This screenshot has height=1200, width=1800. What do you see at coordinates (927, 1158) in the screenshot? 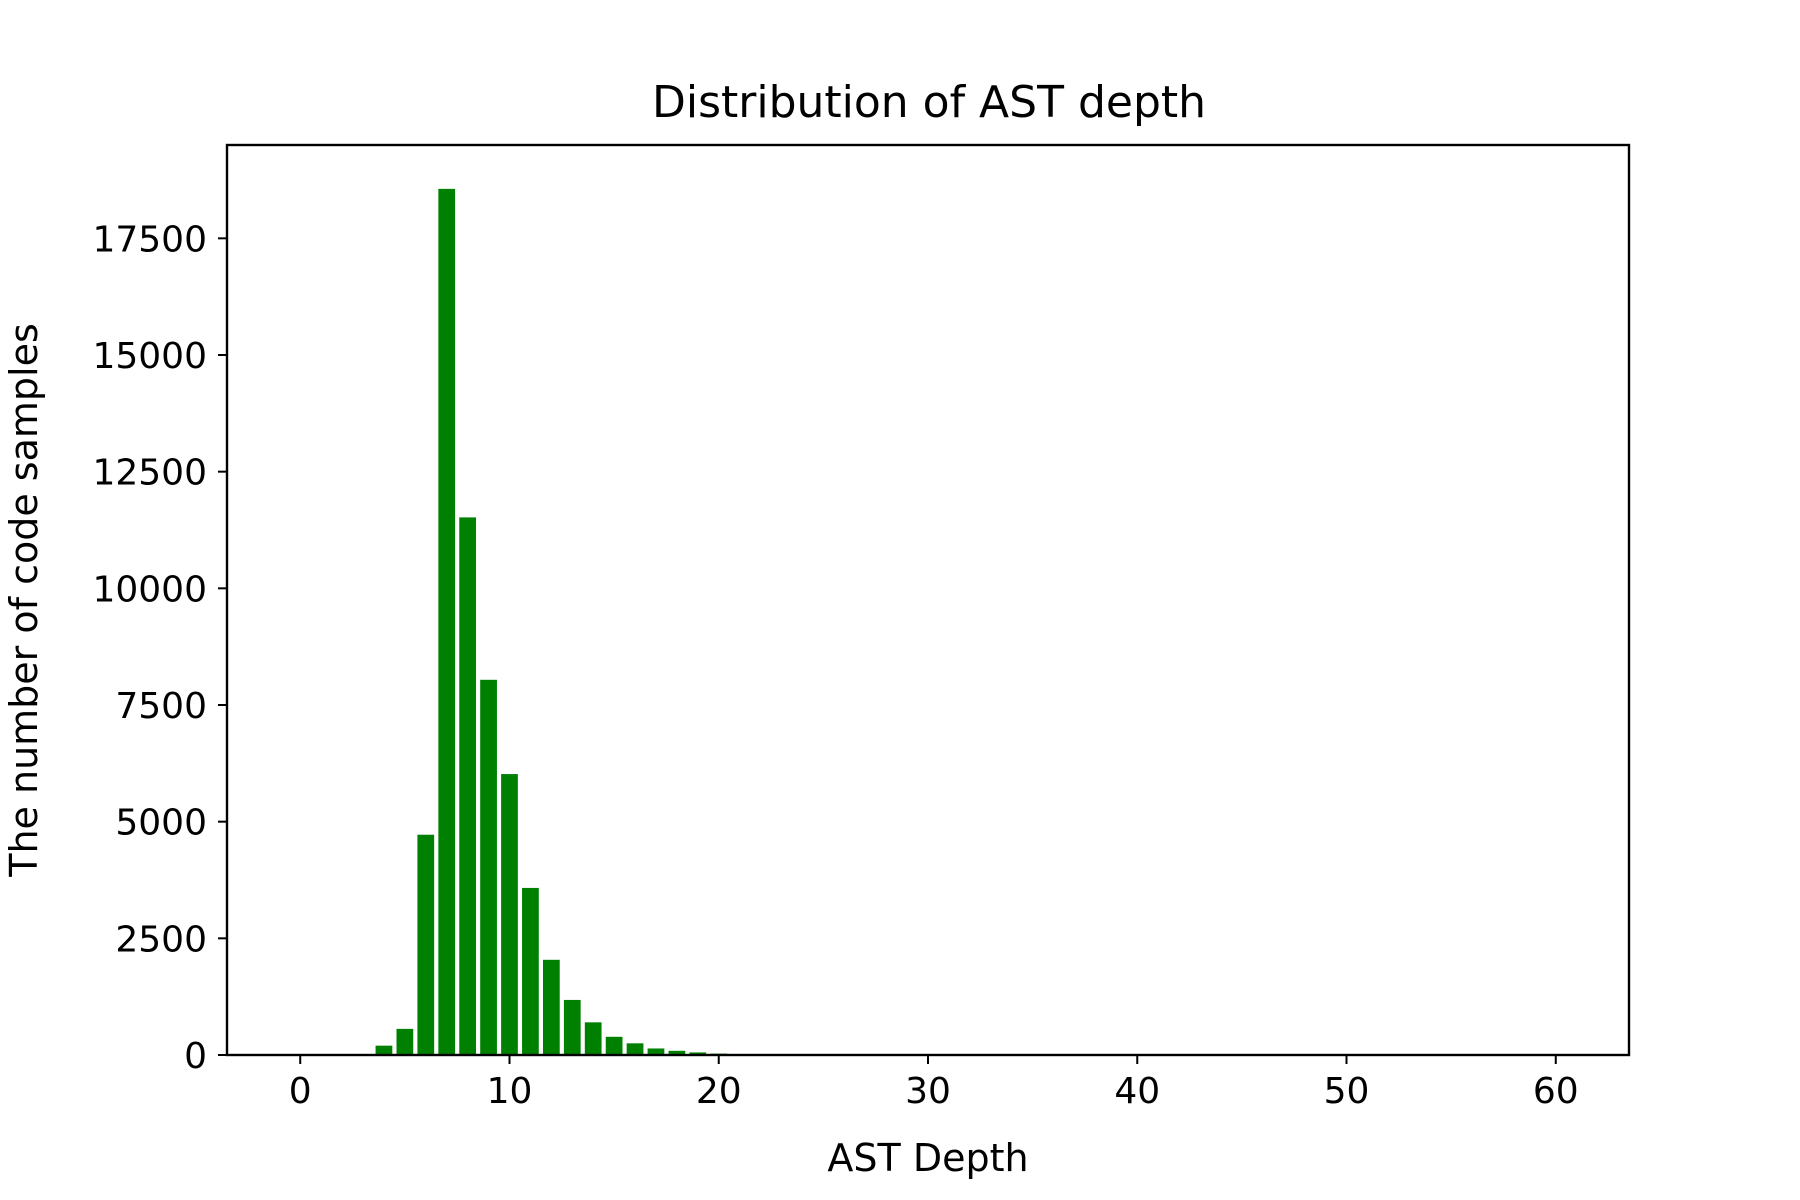
I see `x-axis-label: AST Depth` at bounding box center [927, 1158].